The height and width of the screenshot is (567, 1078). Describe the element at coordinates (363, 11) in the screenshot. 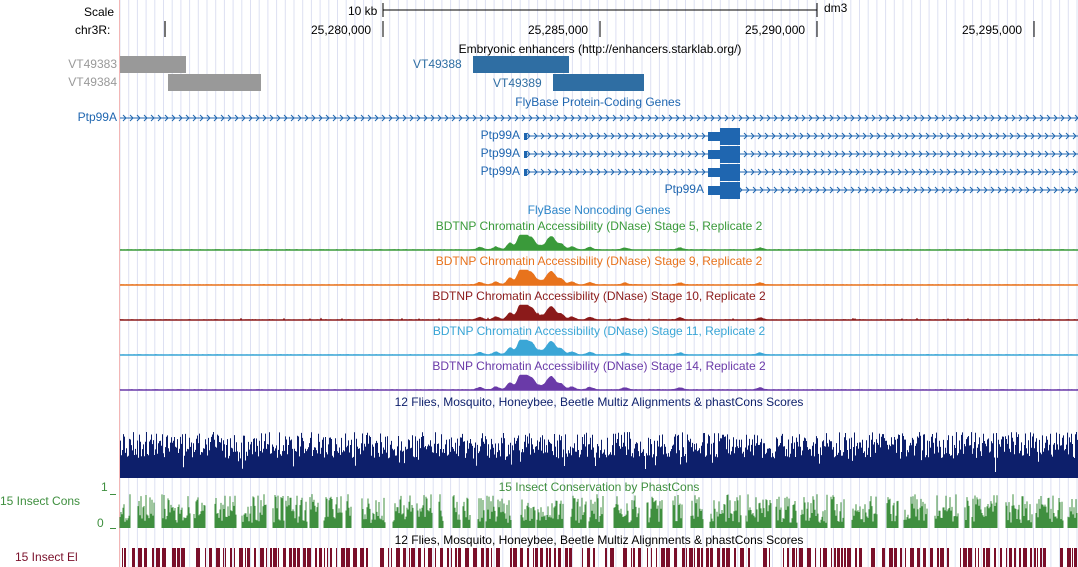

I see `scale-bar-text: 10 kb` at that location.